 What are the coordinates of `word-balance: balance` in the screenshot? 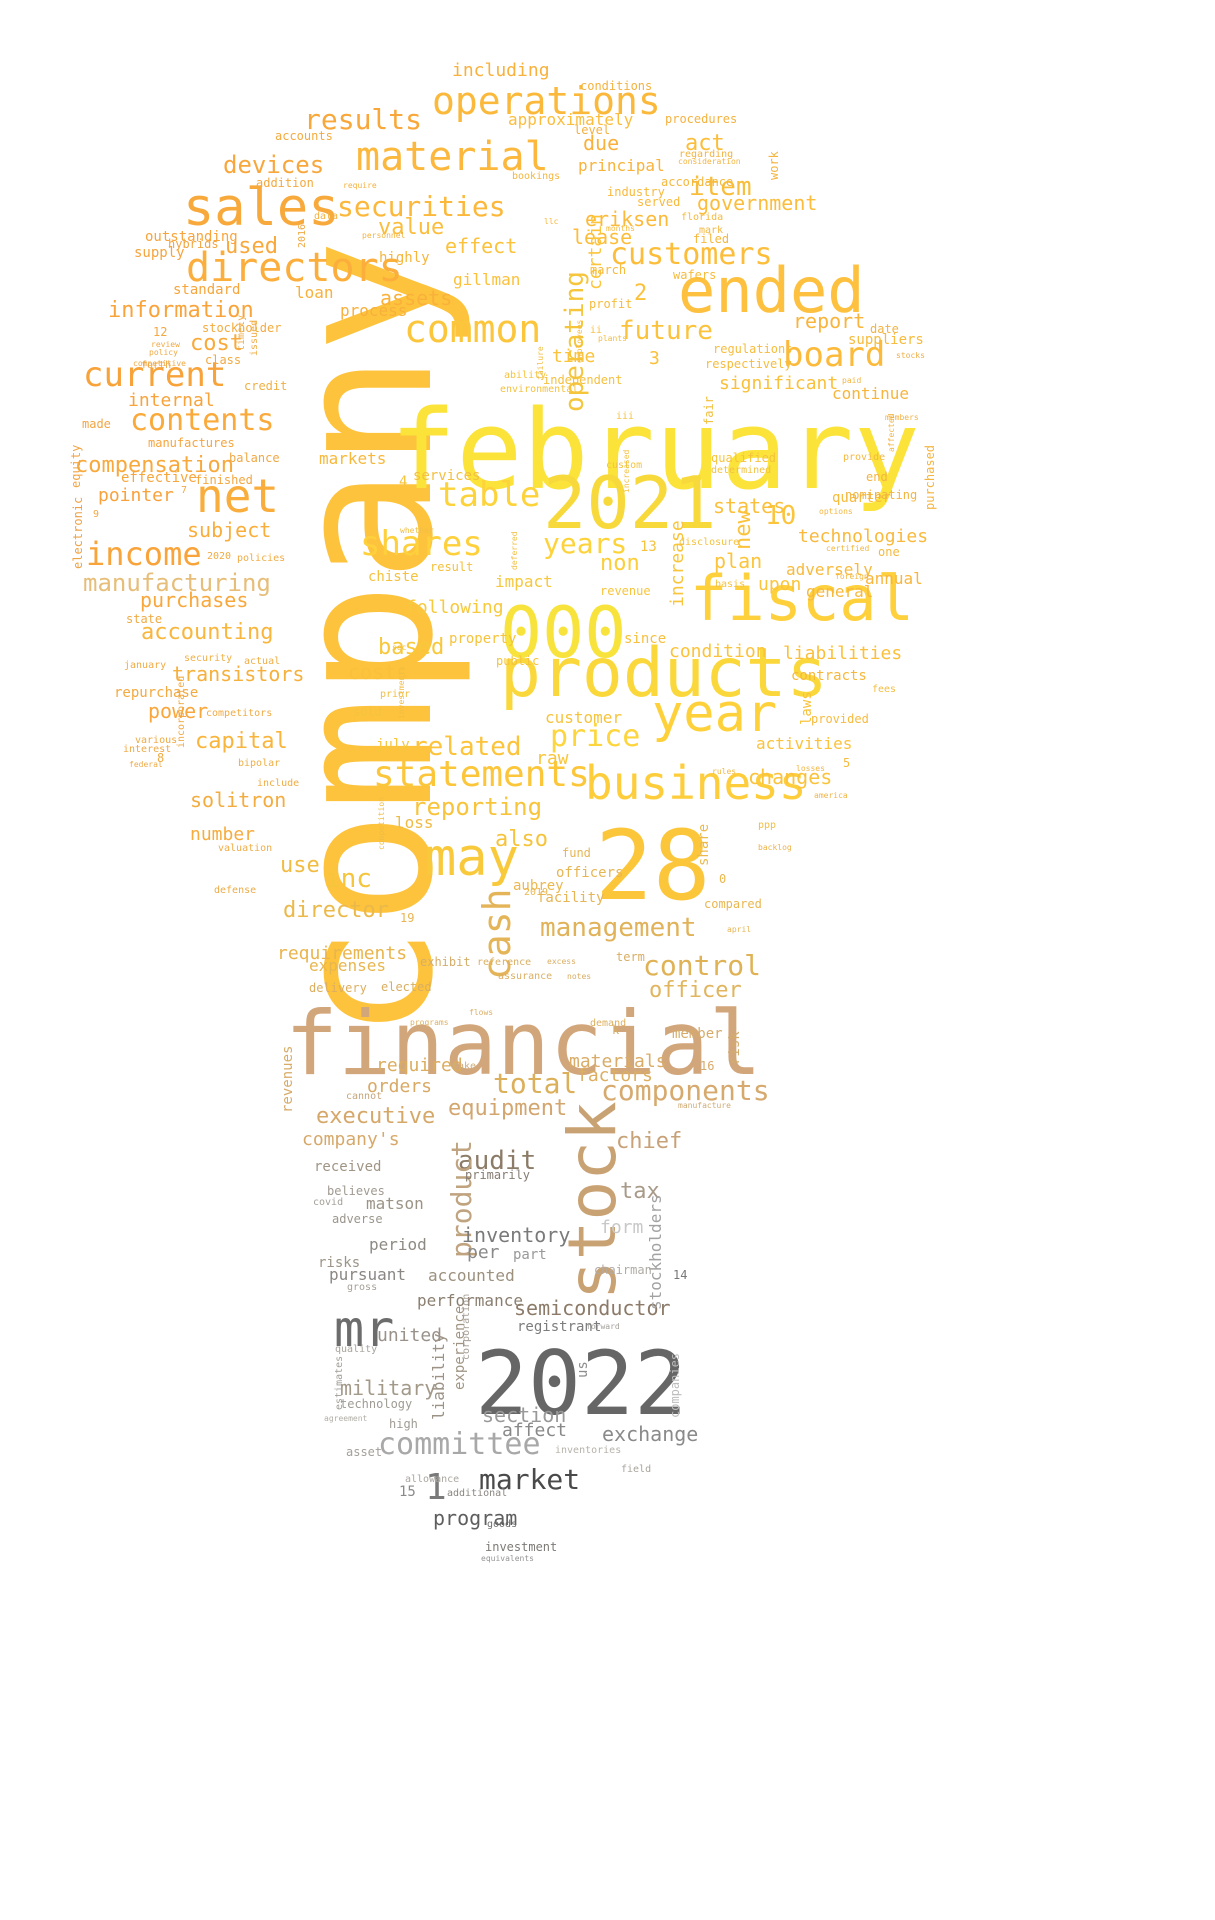 It's located at (254, 458).